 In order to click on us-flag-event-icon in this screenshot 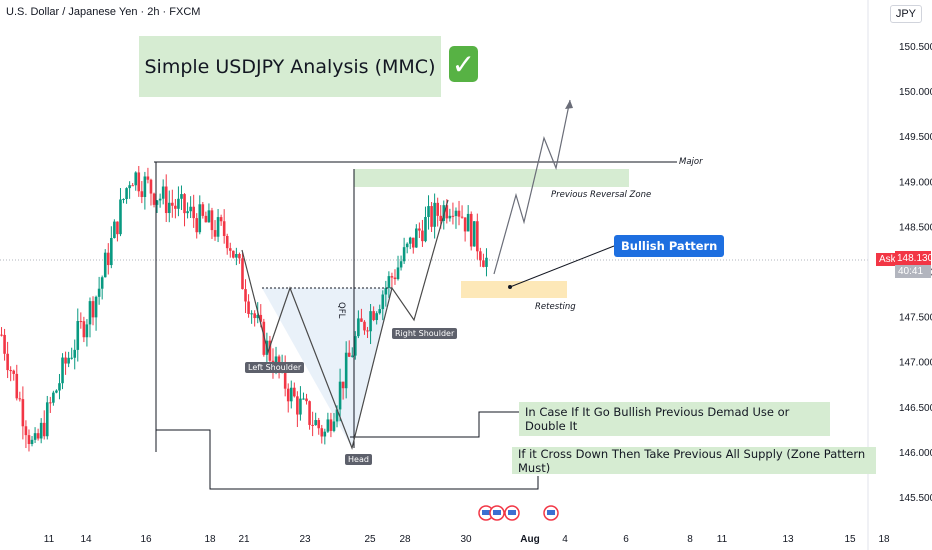, I will do `click(551, 512)`.